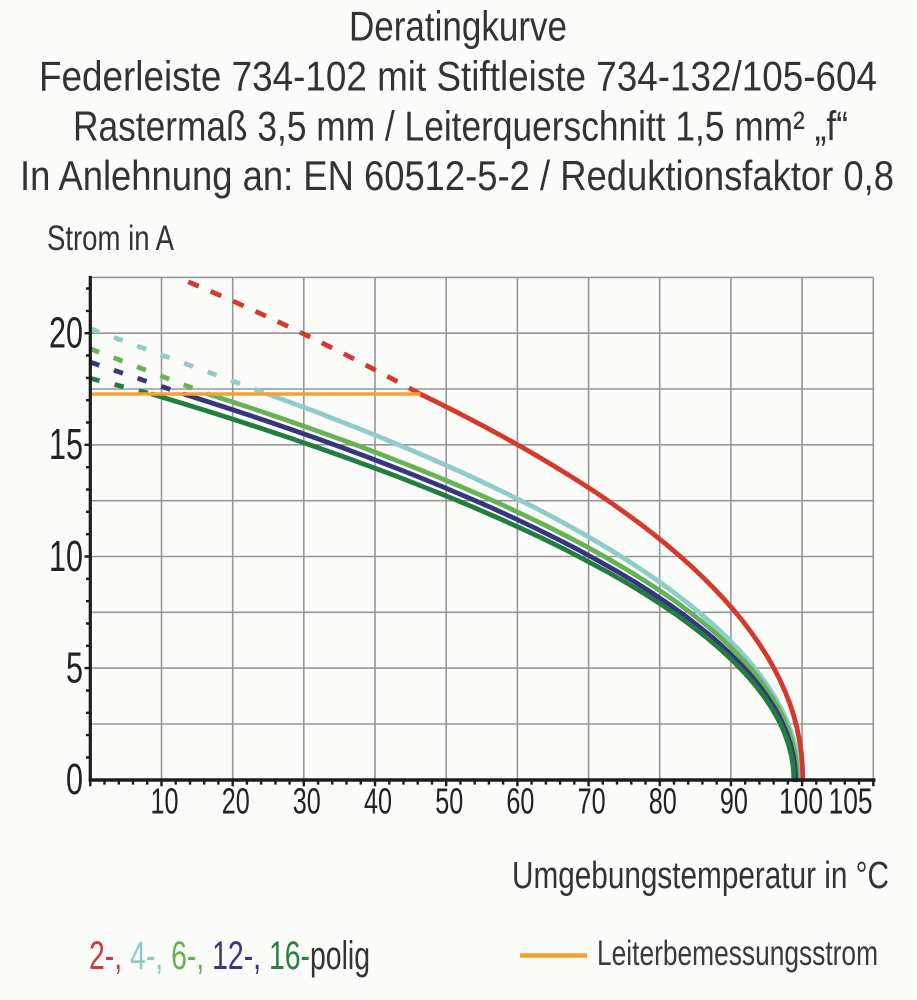 Image resolution: width=917 pixels, height=1000 pixels. What do you see at coordinates (307, 801) in the screenshot?
I see `svg-text: 30` at bounding box center [307, 801].